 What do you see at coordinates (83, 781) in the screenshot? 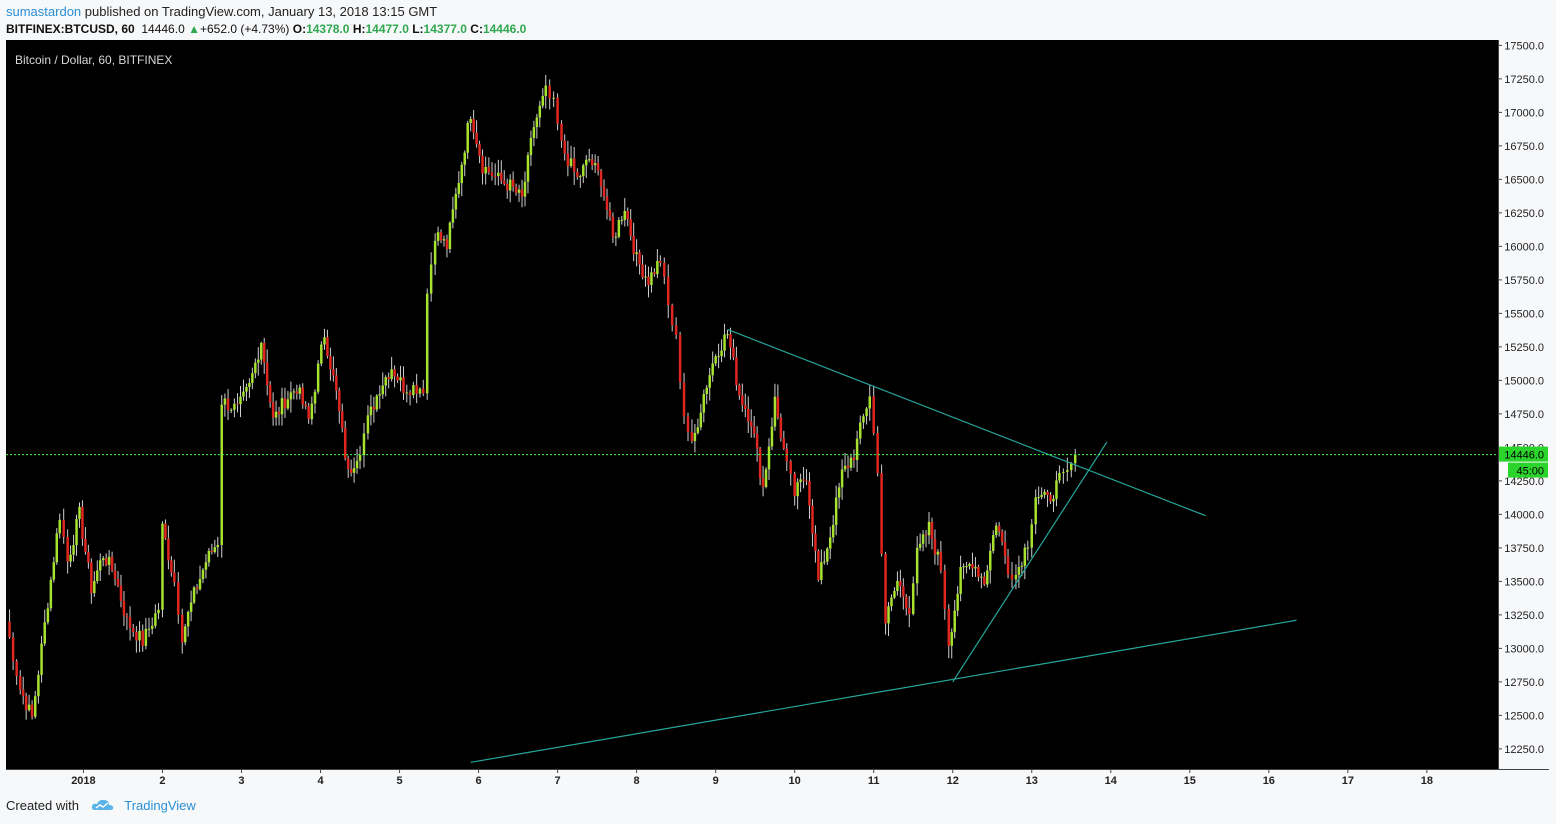
I see `x-tick-label: 2018` at bounding box center [83, 781].